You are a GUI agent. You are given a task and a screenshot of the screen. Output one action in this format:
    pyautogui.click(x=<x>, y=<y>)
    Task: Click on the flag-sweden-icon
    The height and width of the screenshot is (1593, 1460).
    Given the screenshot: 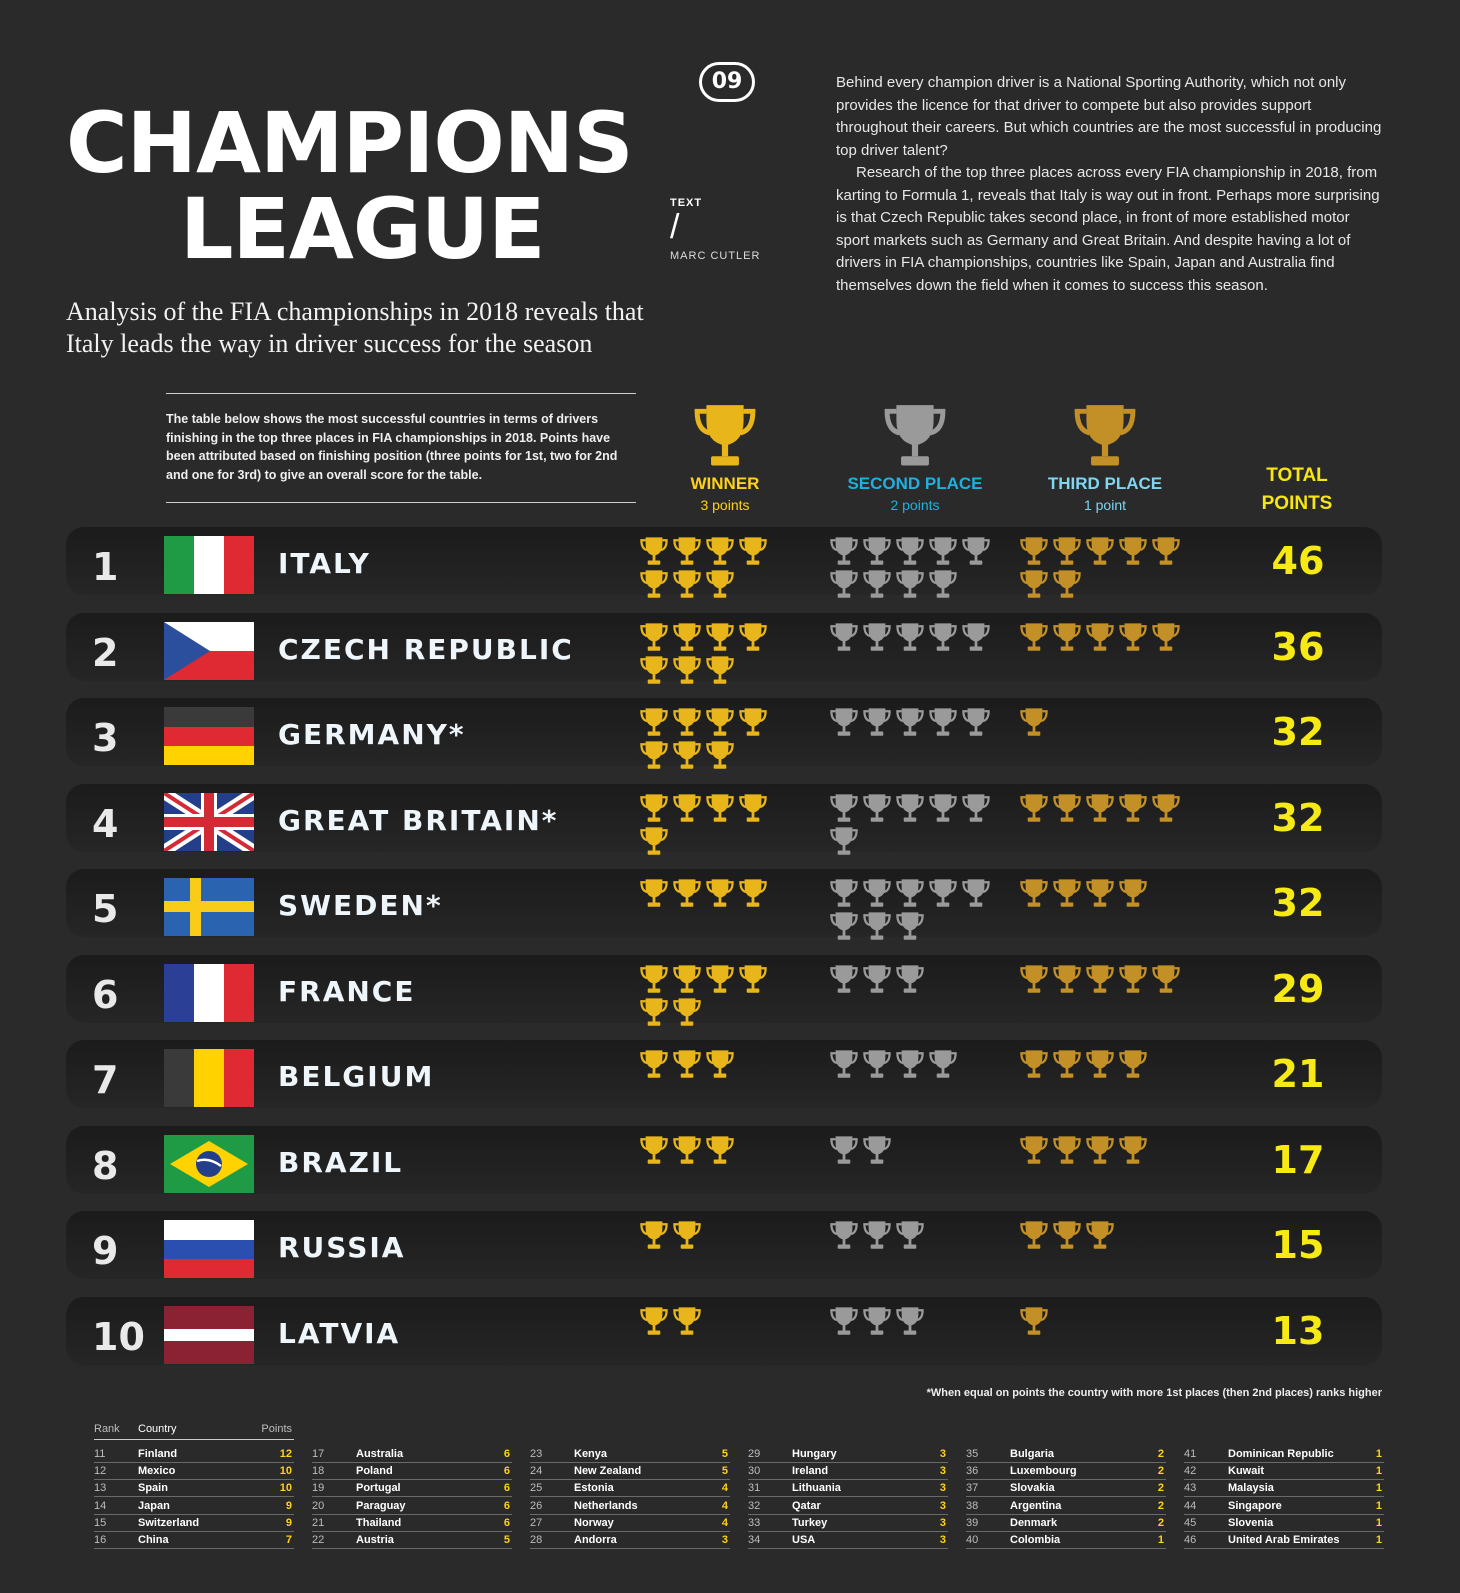 What is the action you would take?
    pyautogui.click(x=209, y=907)
    